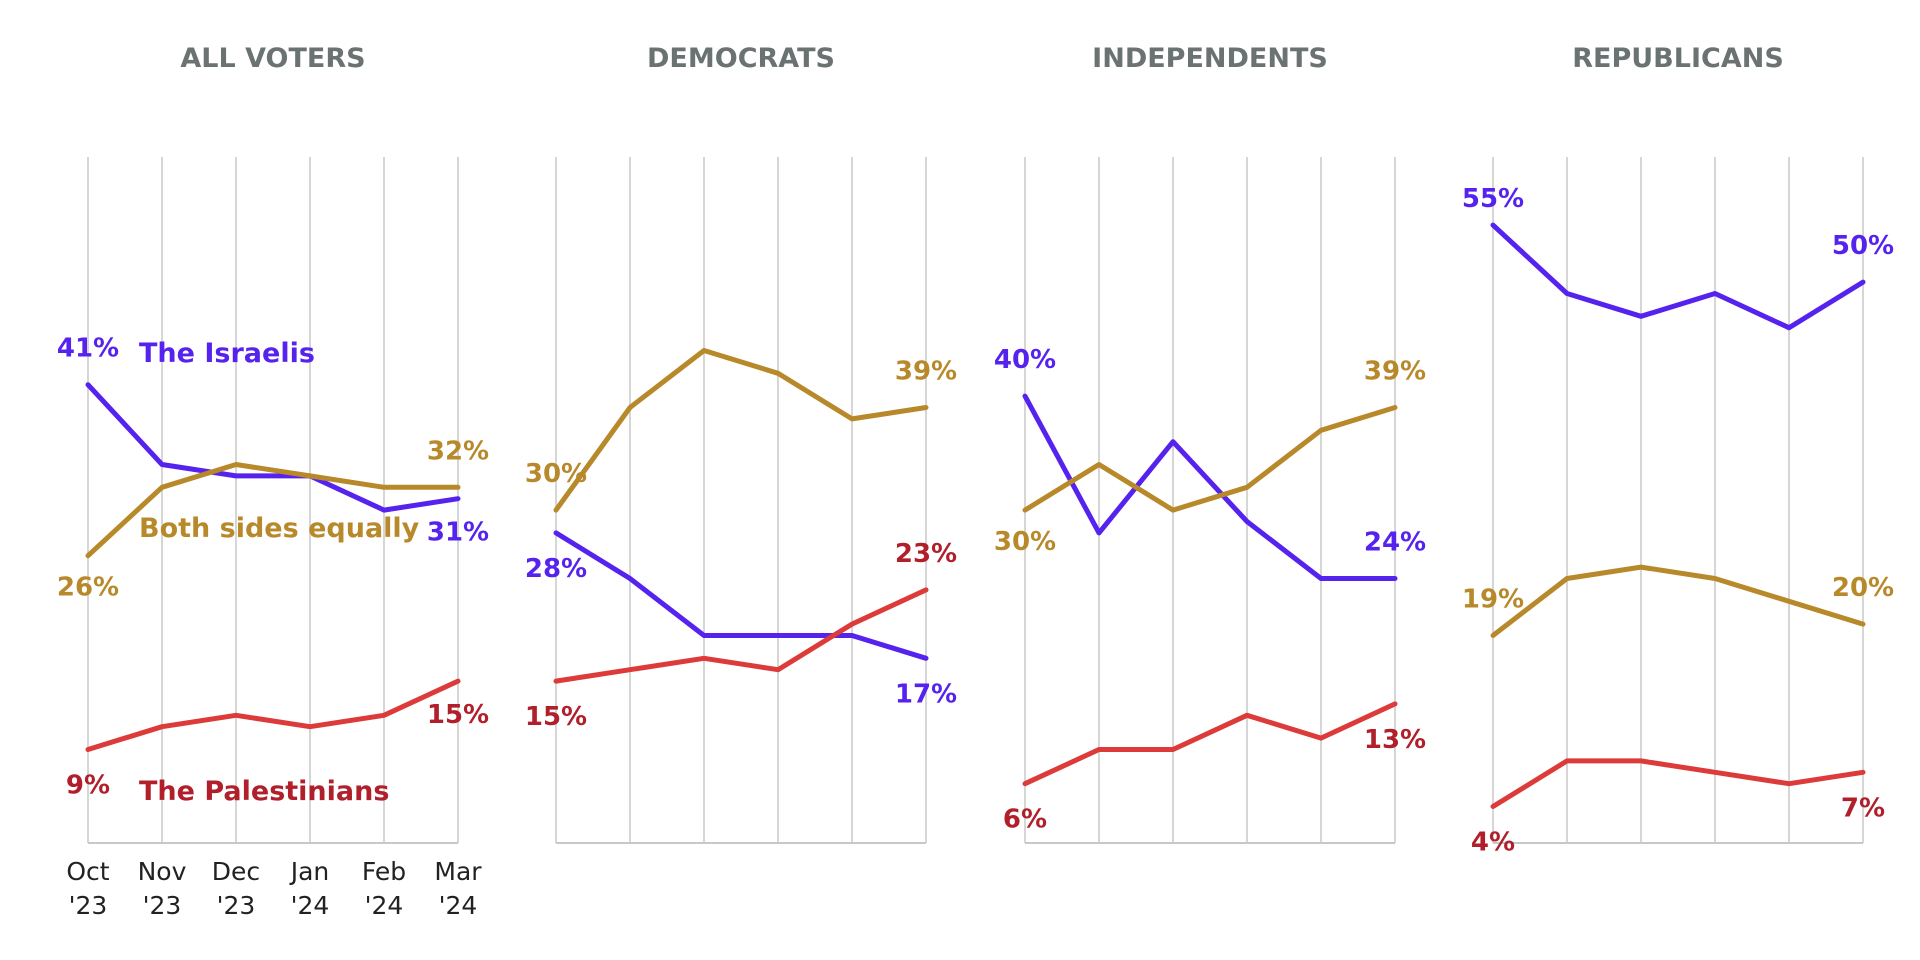  What do you see at coordinates (1210, 58) in the screenshot?
I see `panel-title: INDEPENDENTS` at bounding box center [1210, 58].